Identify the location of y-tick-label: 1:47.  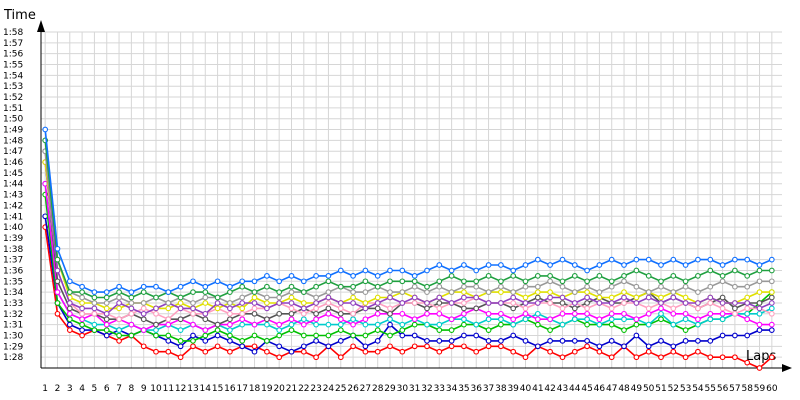
(13, 152).